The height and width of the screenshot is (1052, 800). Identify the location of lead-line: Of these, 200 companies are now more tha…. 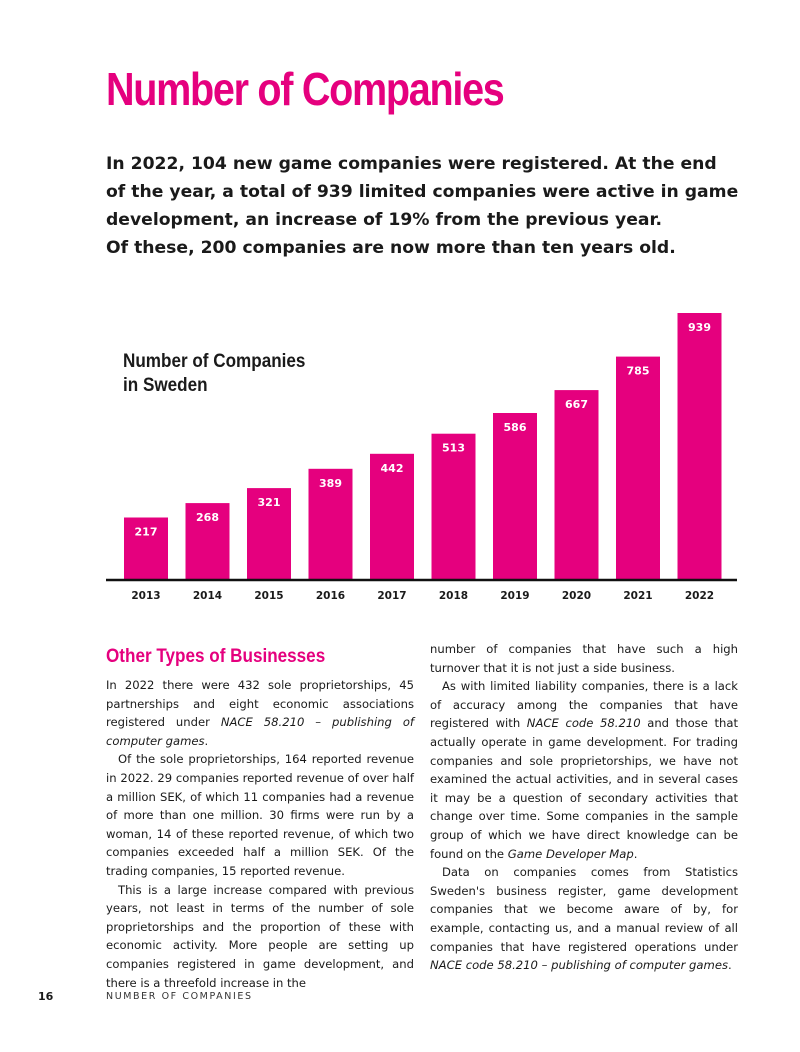
(391, 248).